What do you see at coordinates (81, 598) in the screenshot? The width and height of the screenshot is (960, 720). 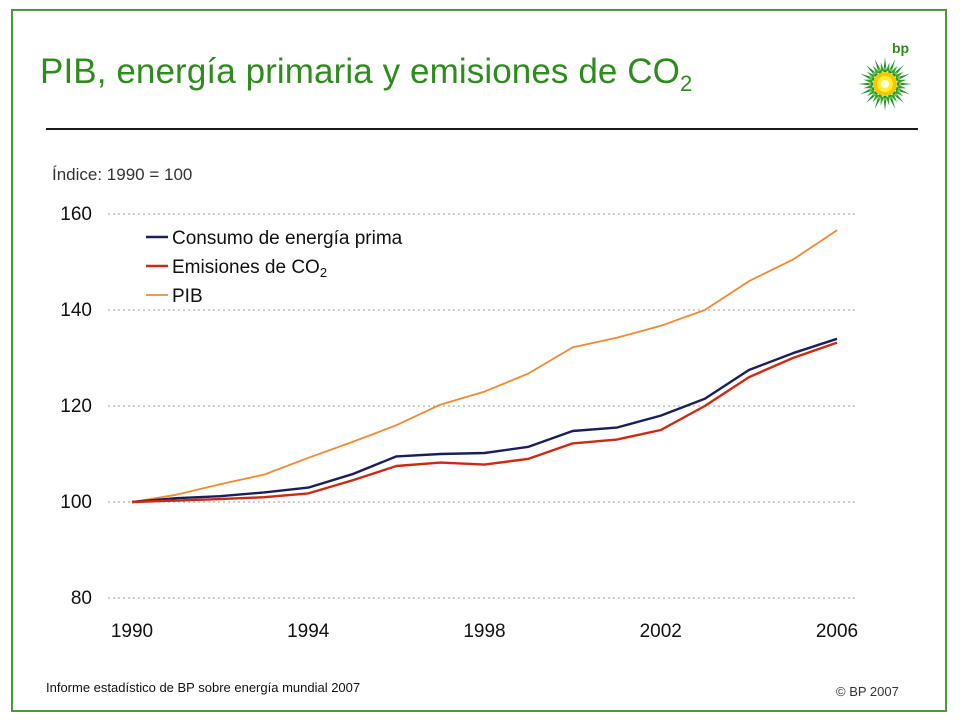 I see `y-tick-label: 80` at bounding box center [81, 598].